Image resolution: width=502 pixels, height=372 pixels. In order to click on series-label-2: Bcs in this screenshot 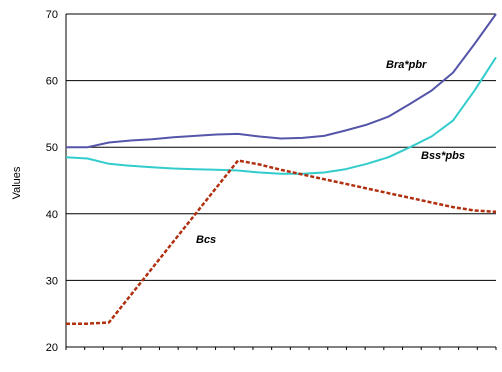, I will do `click(206, 240)`.